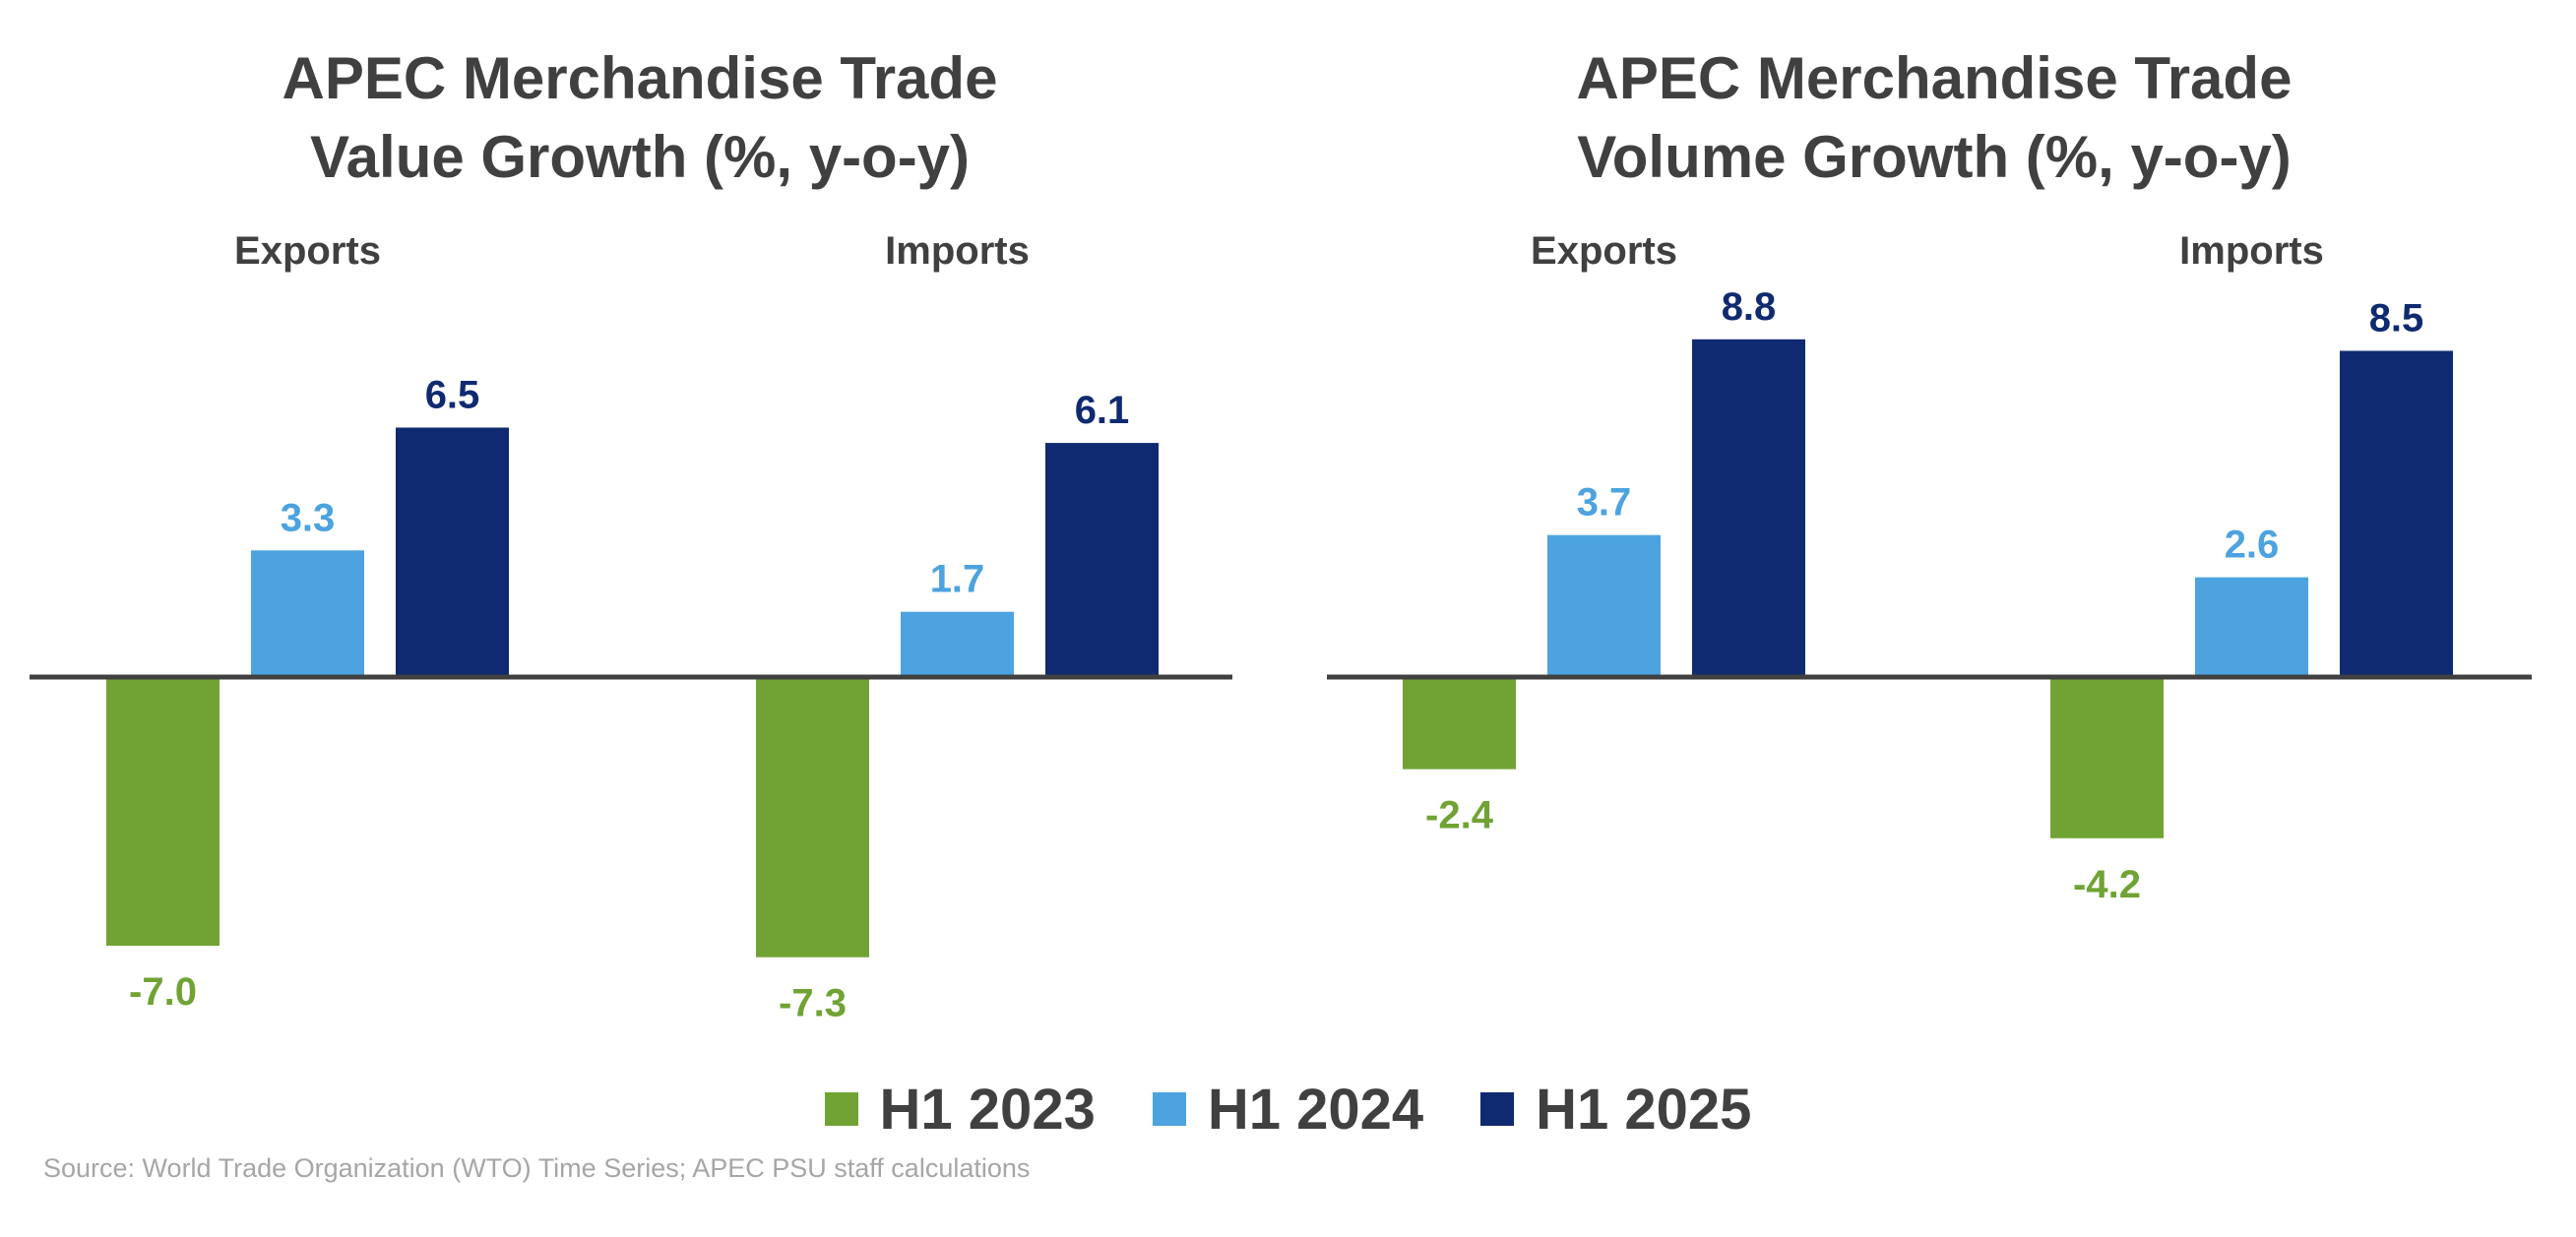 The height and width of the screenshot is (1237, 2576). Describe the element at coordinates (1169, 1109) in the screenshot. I see `legend-swatch-h1-2024` at that location.